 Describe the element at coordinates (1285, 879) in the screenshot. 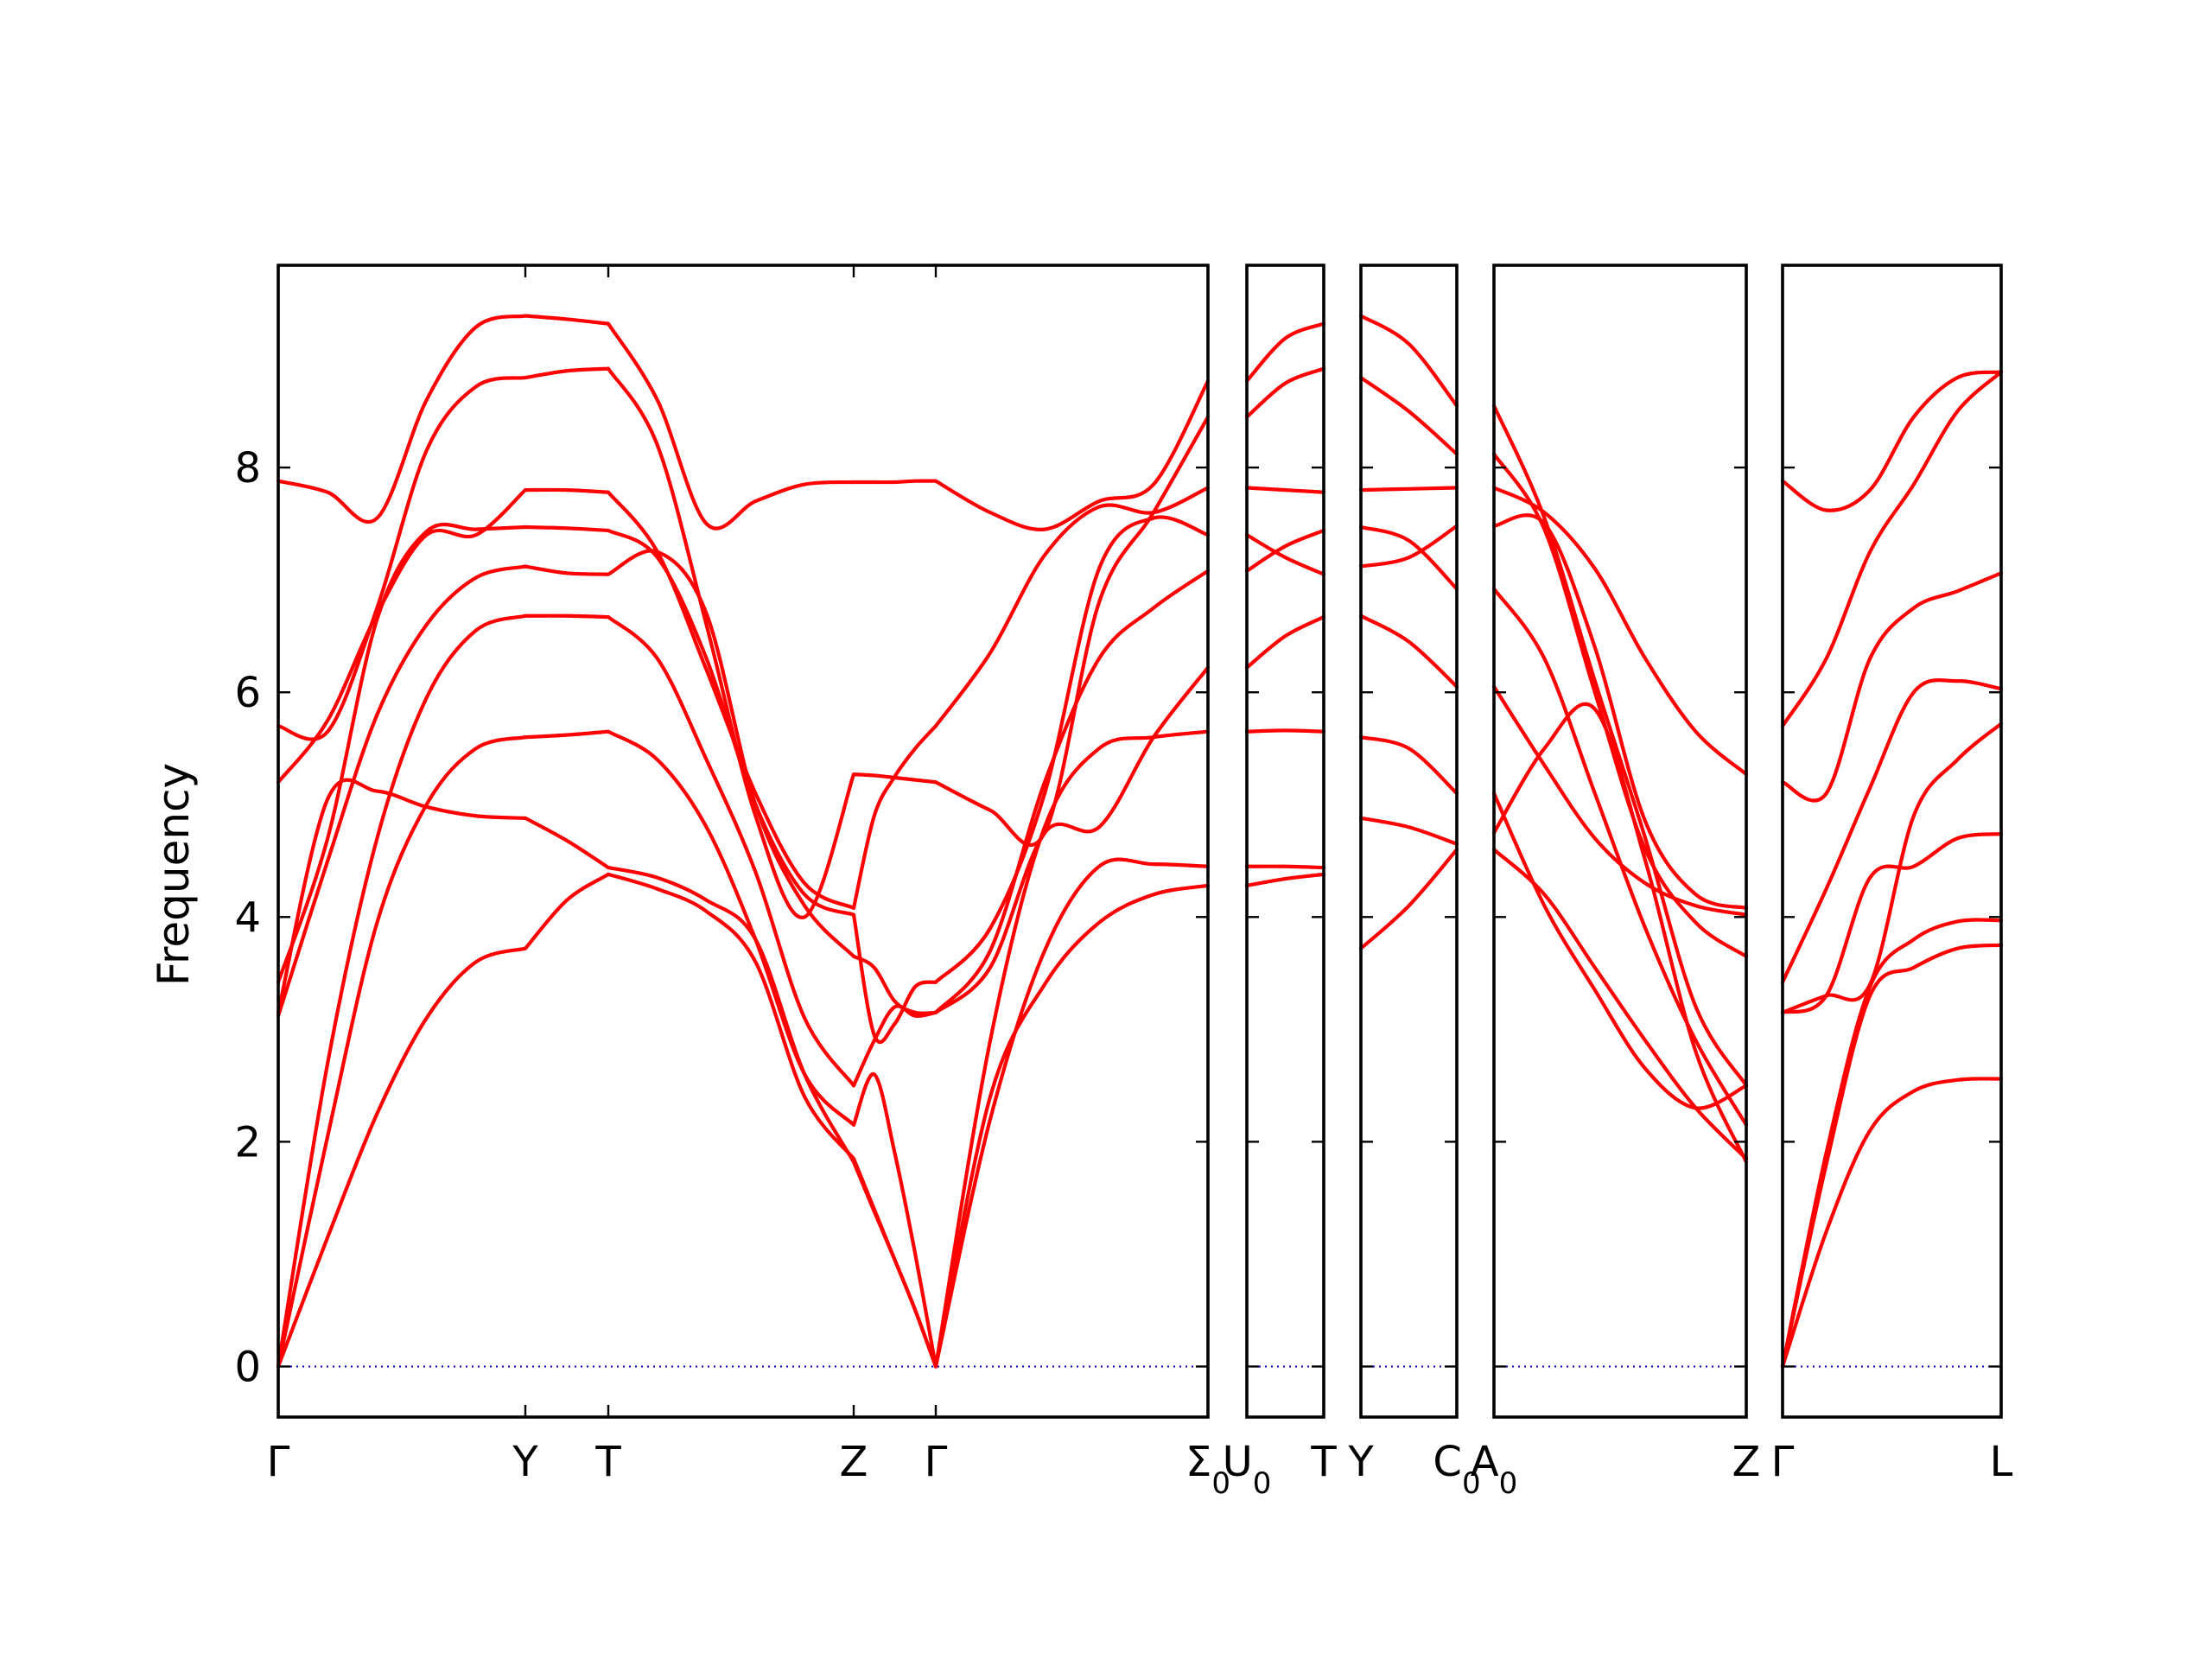

I see `phonon-band-1-U0-T` at that location.